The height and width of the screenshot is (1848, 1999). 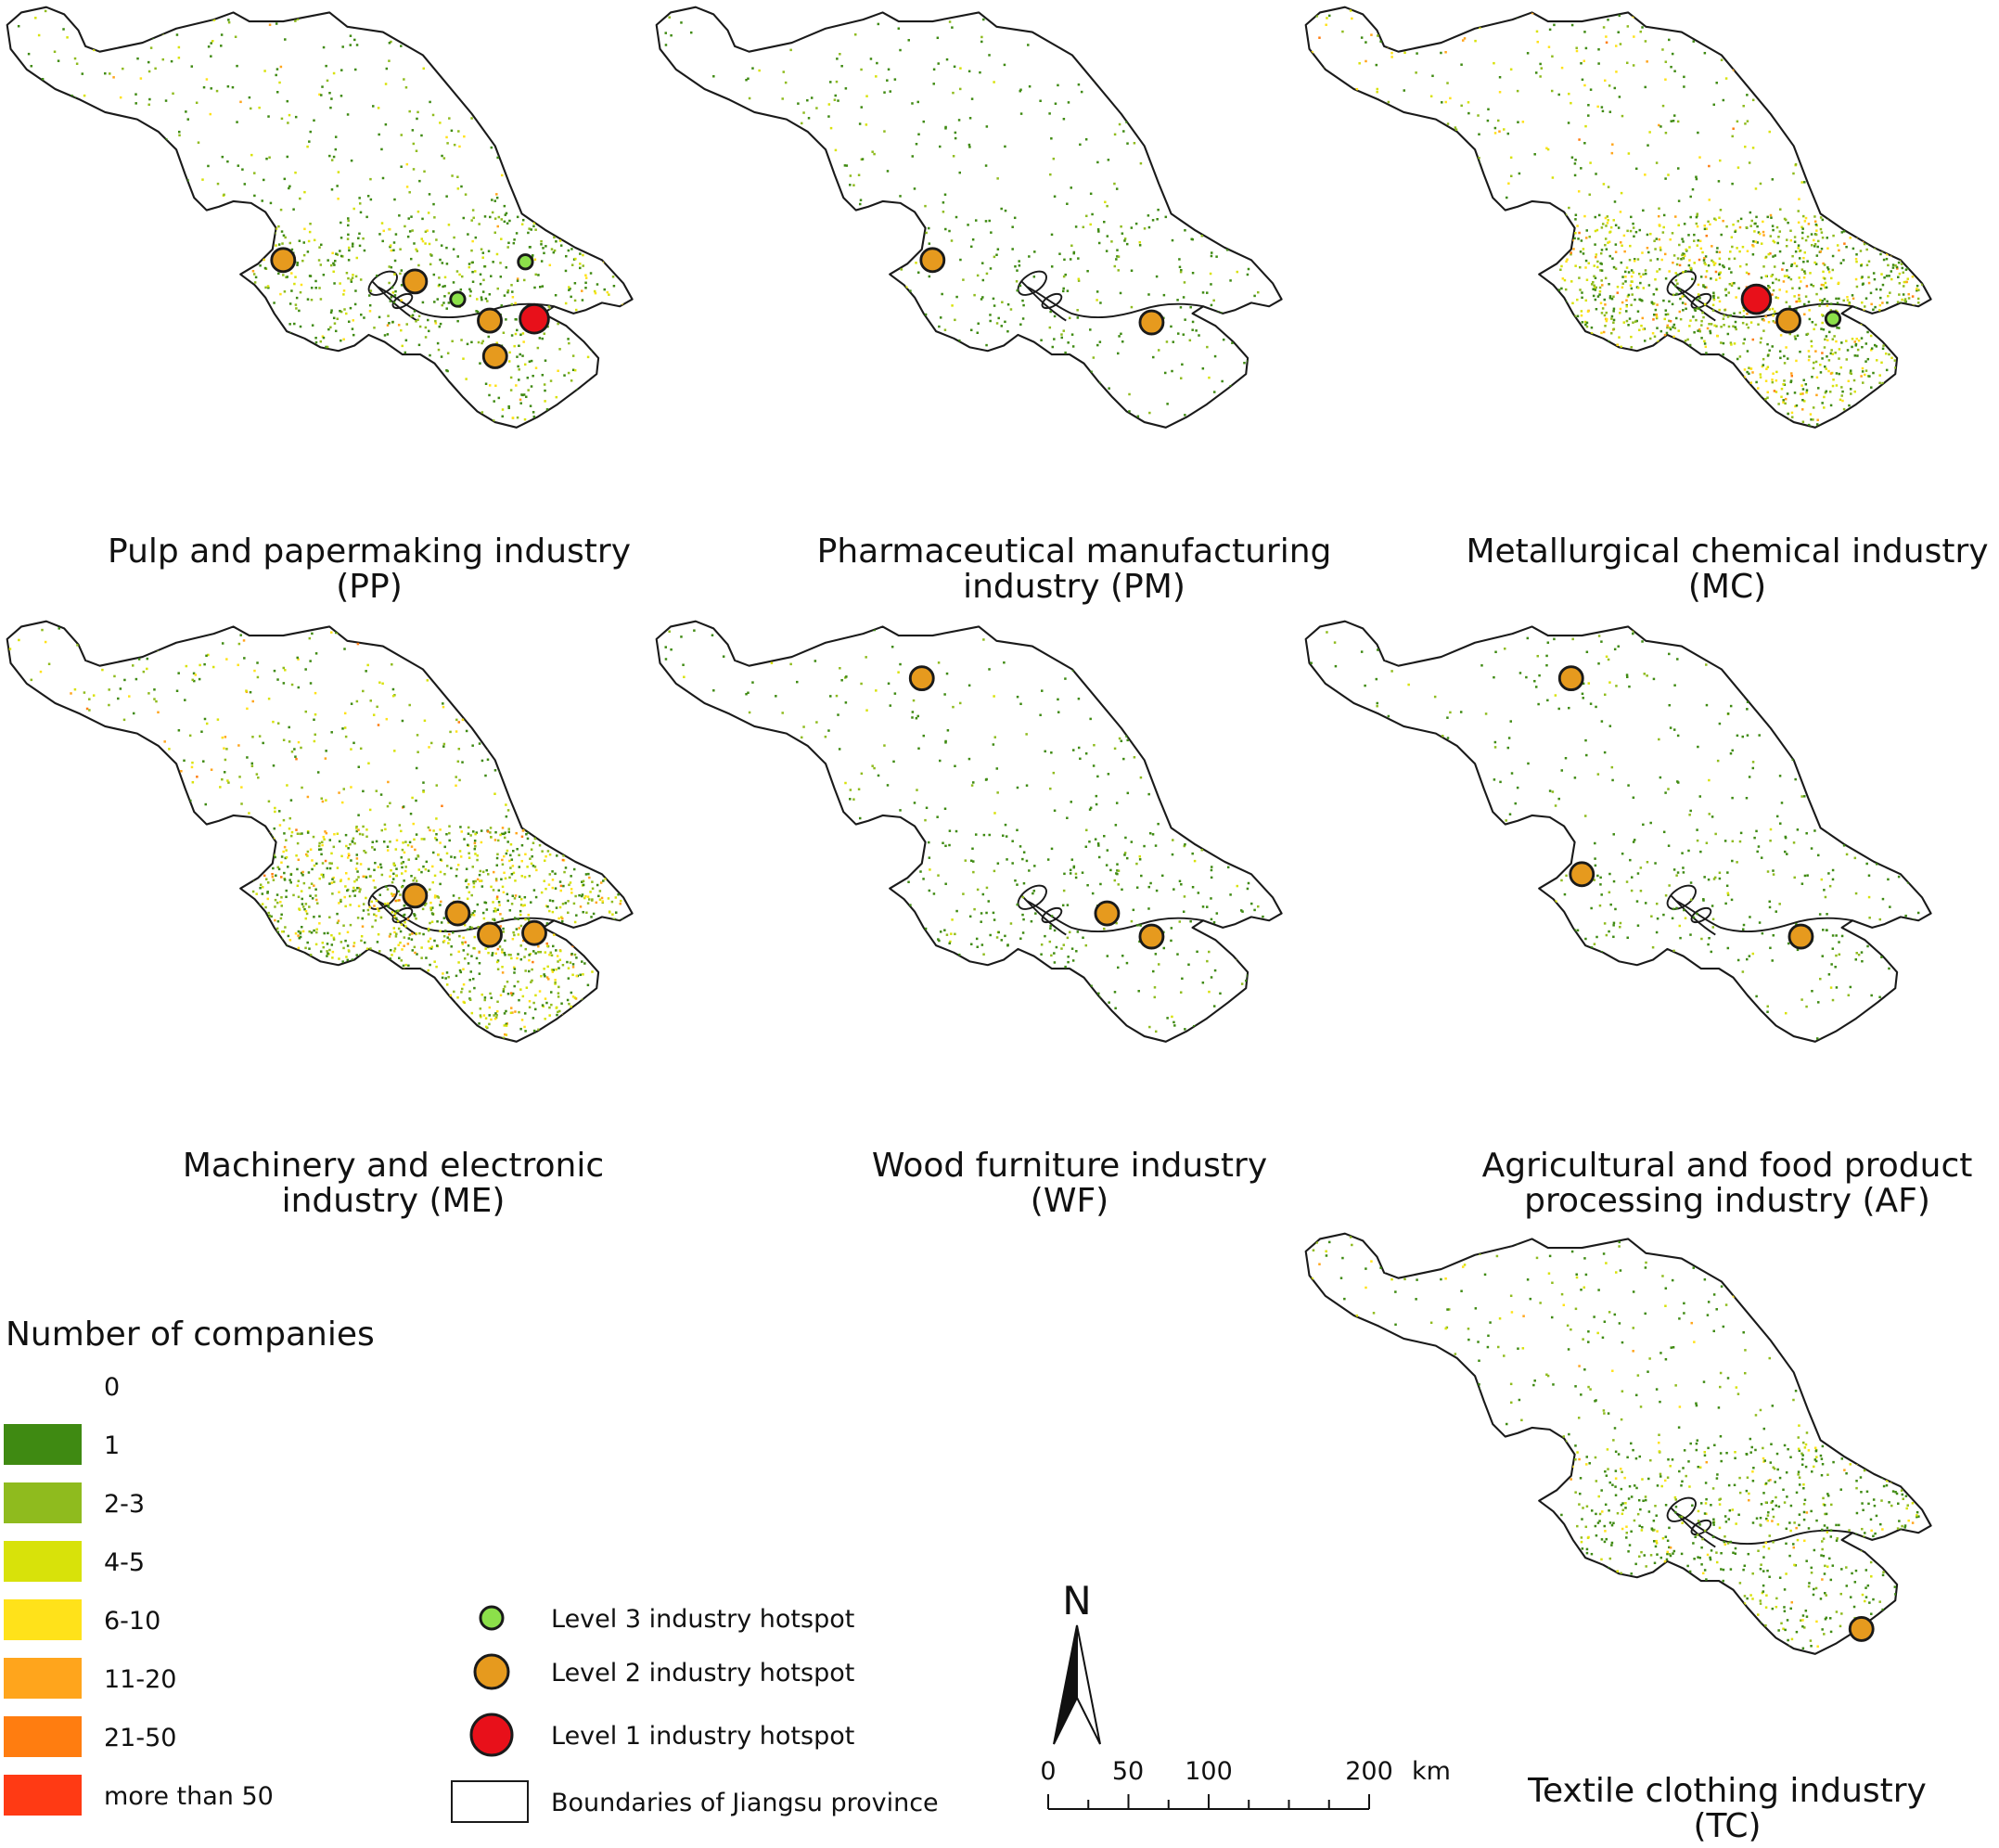 What do you see at coordinates (369, 587) in the screenshot?
I see `panel-pp-title-line2: (PP)` at bounding box center [369, 587].